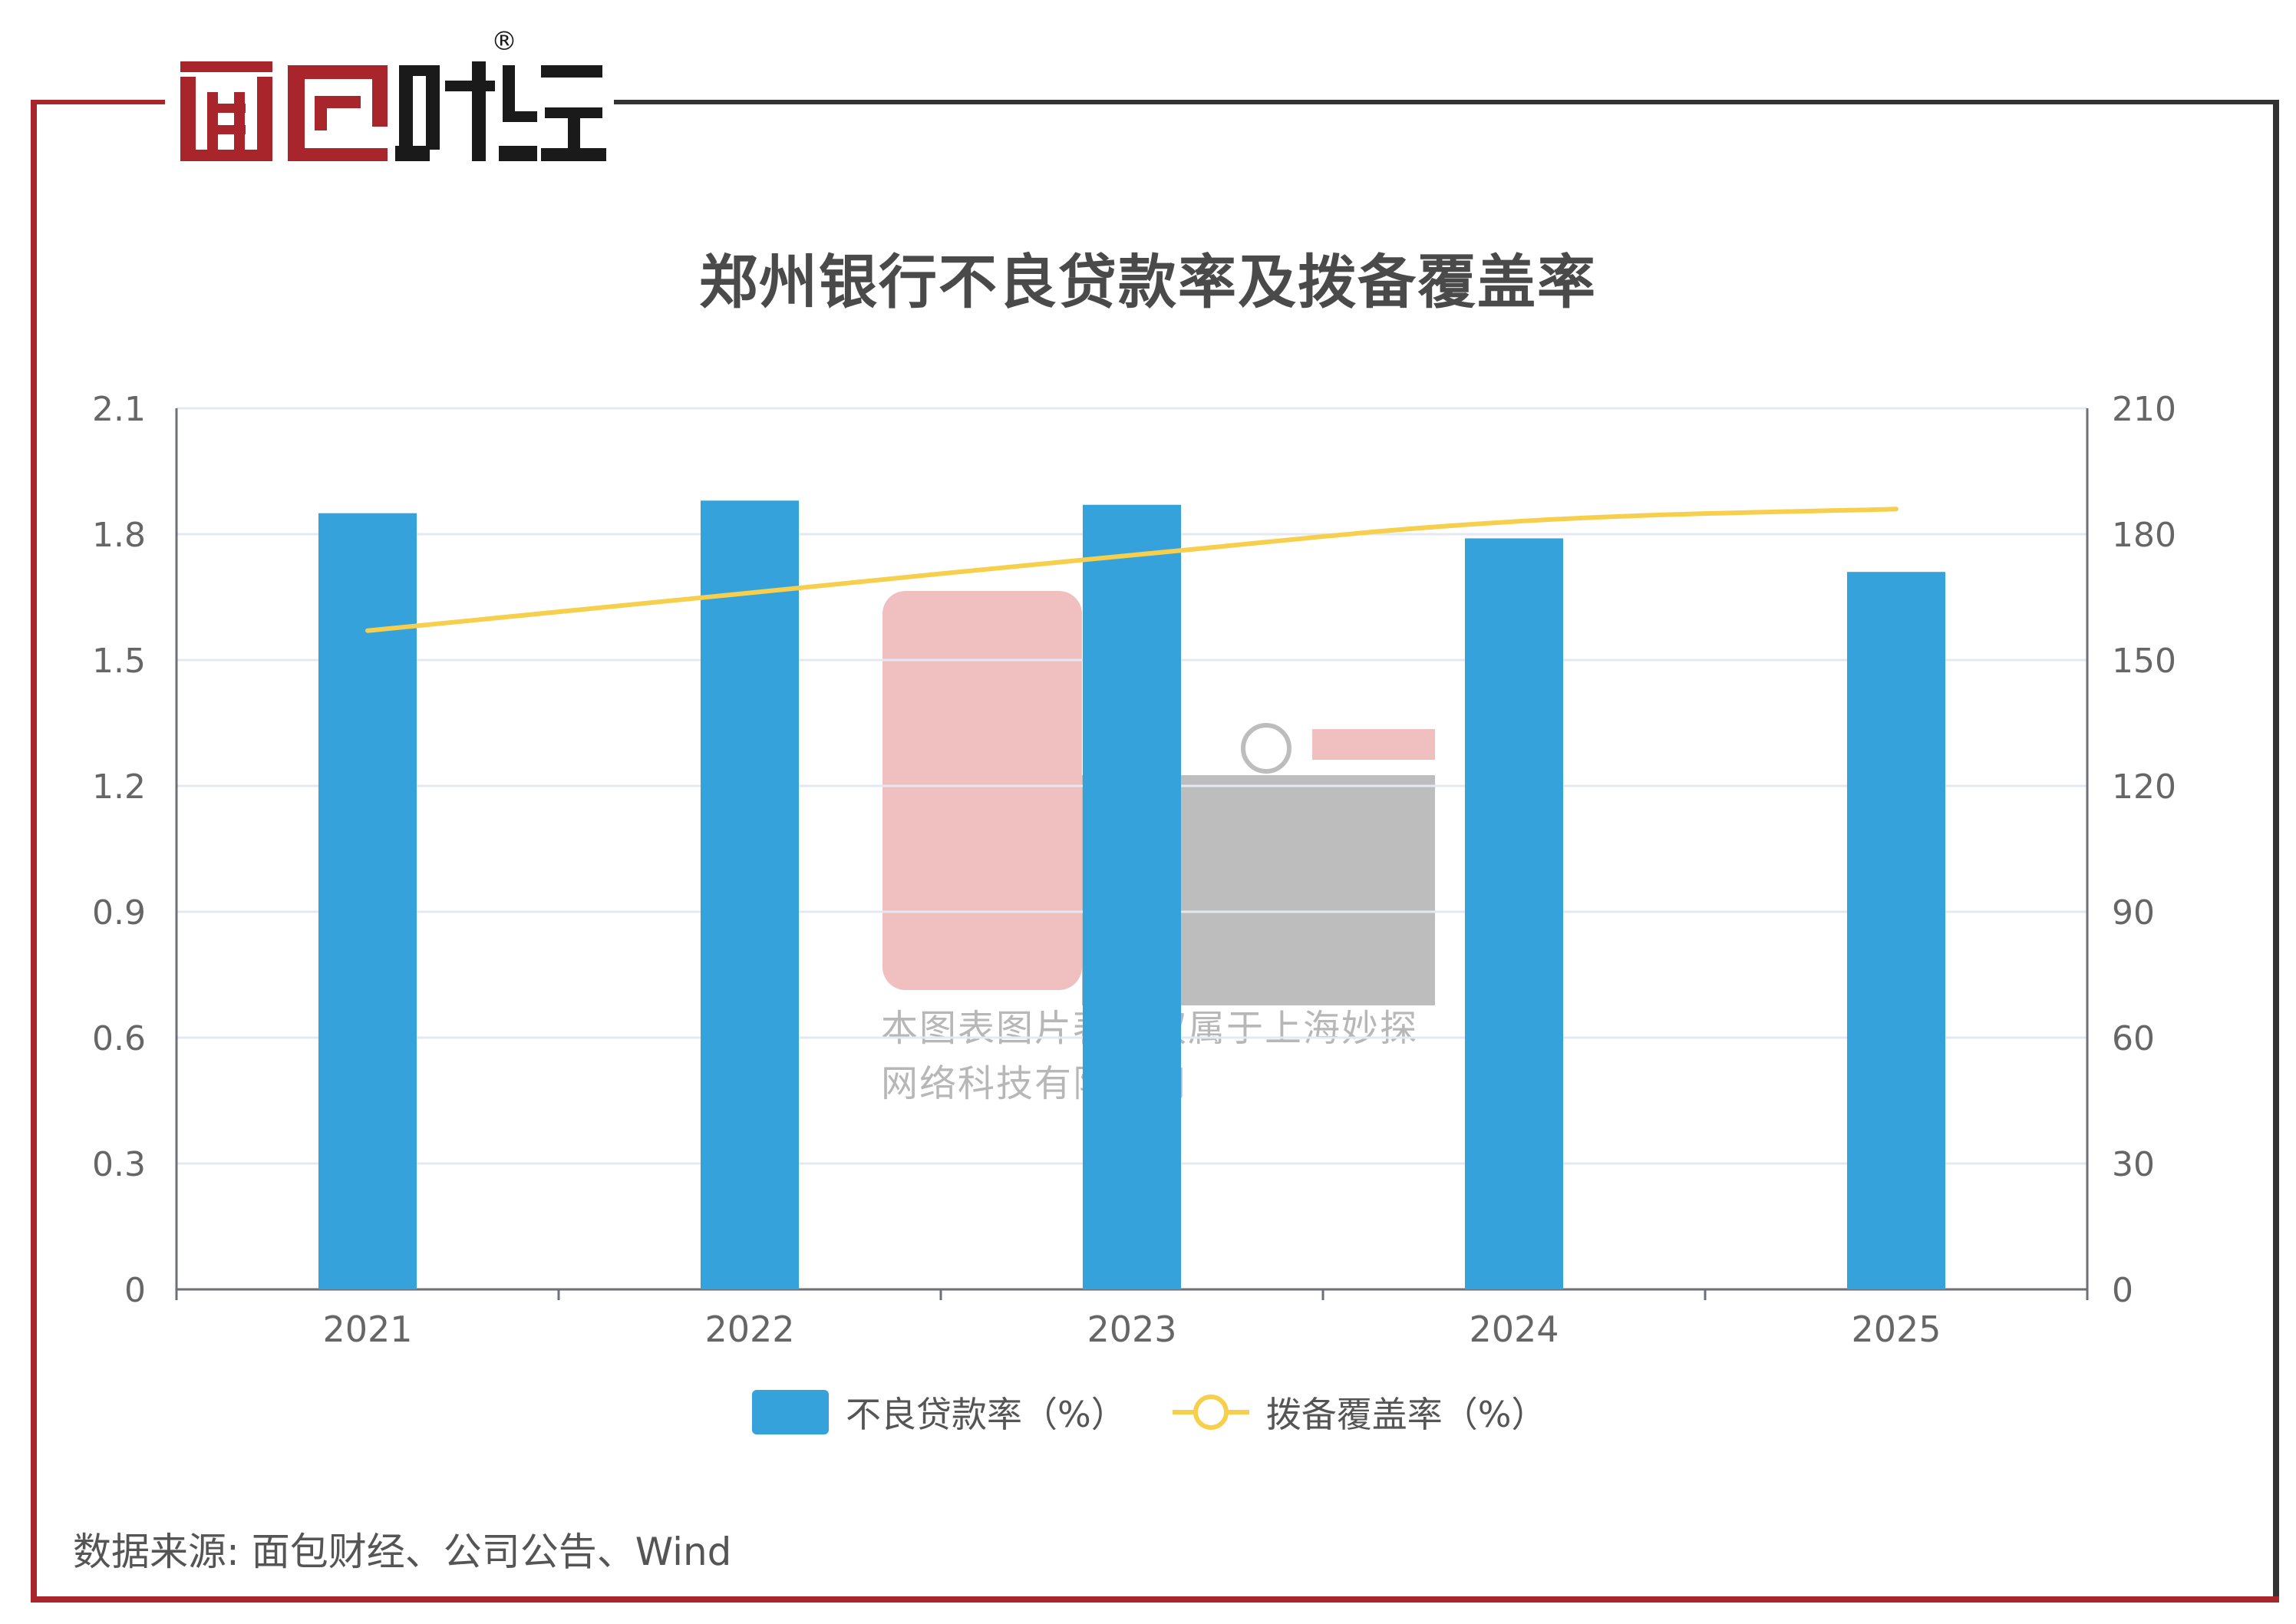 Image resolution: width=2296 pixels, height=1624 pixels. I want to click on bar-2022, so click(750, 895).